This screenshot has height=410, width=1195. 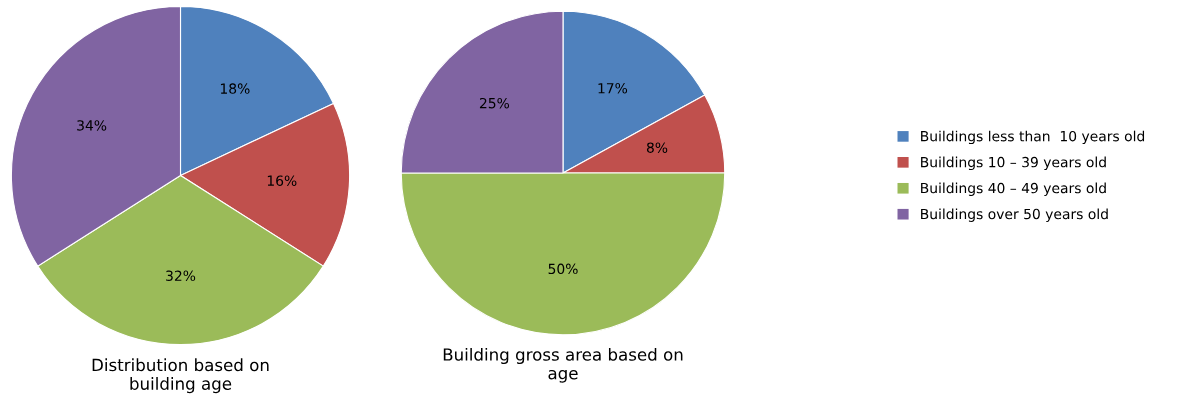 What do you see at coordinates (180, 376) in the screenshot?
I see `text: Distribution based on building age` at bounding box center [180, 376].